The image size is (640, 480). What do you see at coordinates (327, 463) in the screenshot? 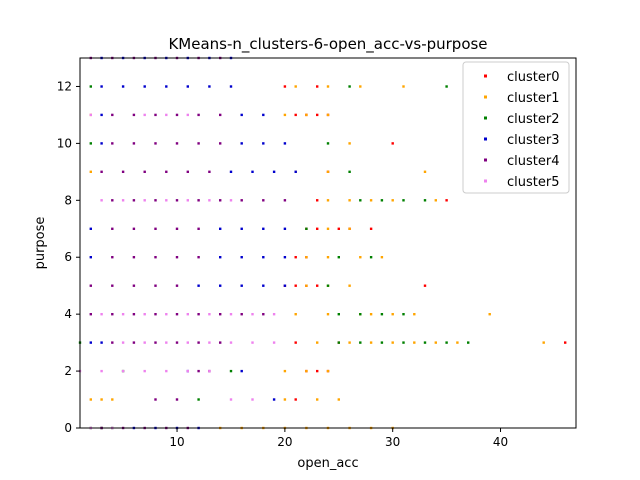
I see `x-axis-label: open_acc` at bounding box center [327, 463].